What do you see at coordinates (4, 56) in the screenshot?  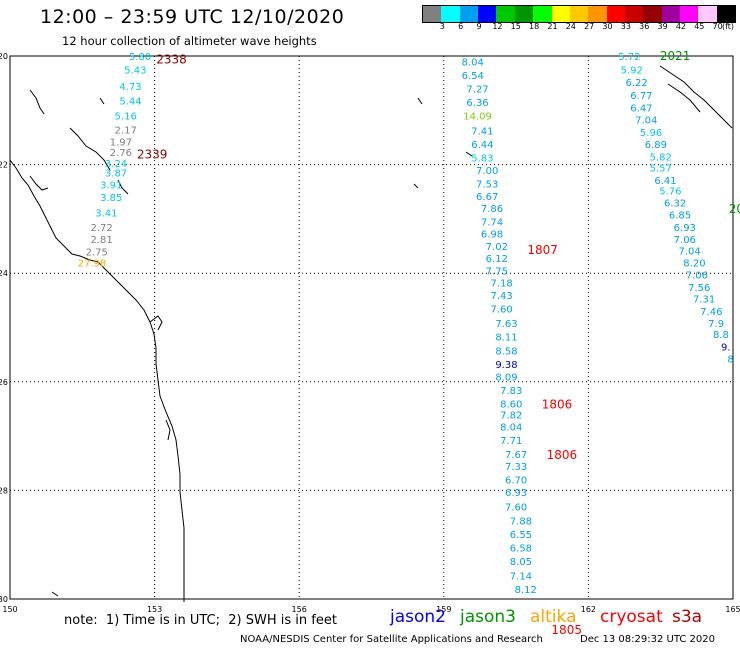 I see `lat-tick-label: -20` at bounding box center [4, 56].